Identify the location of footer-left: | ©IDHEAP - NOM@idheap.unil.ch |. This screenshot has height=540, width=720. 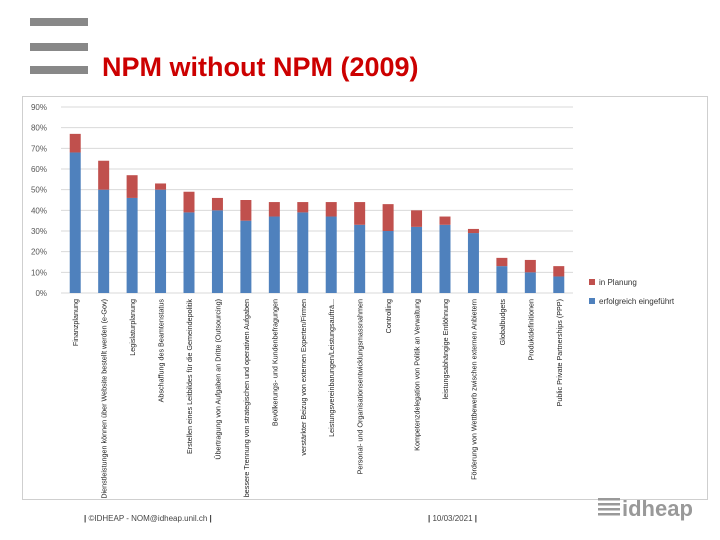
(148, 518).